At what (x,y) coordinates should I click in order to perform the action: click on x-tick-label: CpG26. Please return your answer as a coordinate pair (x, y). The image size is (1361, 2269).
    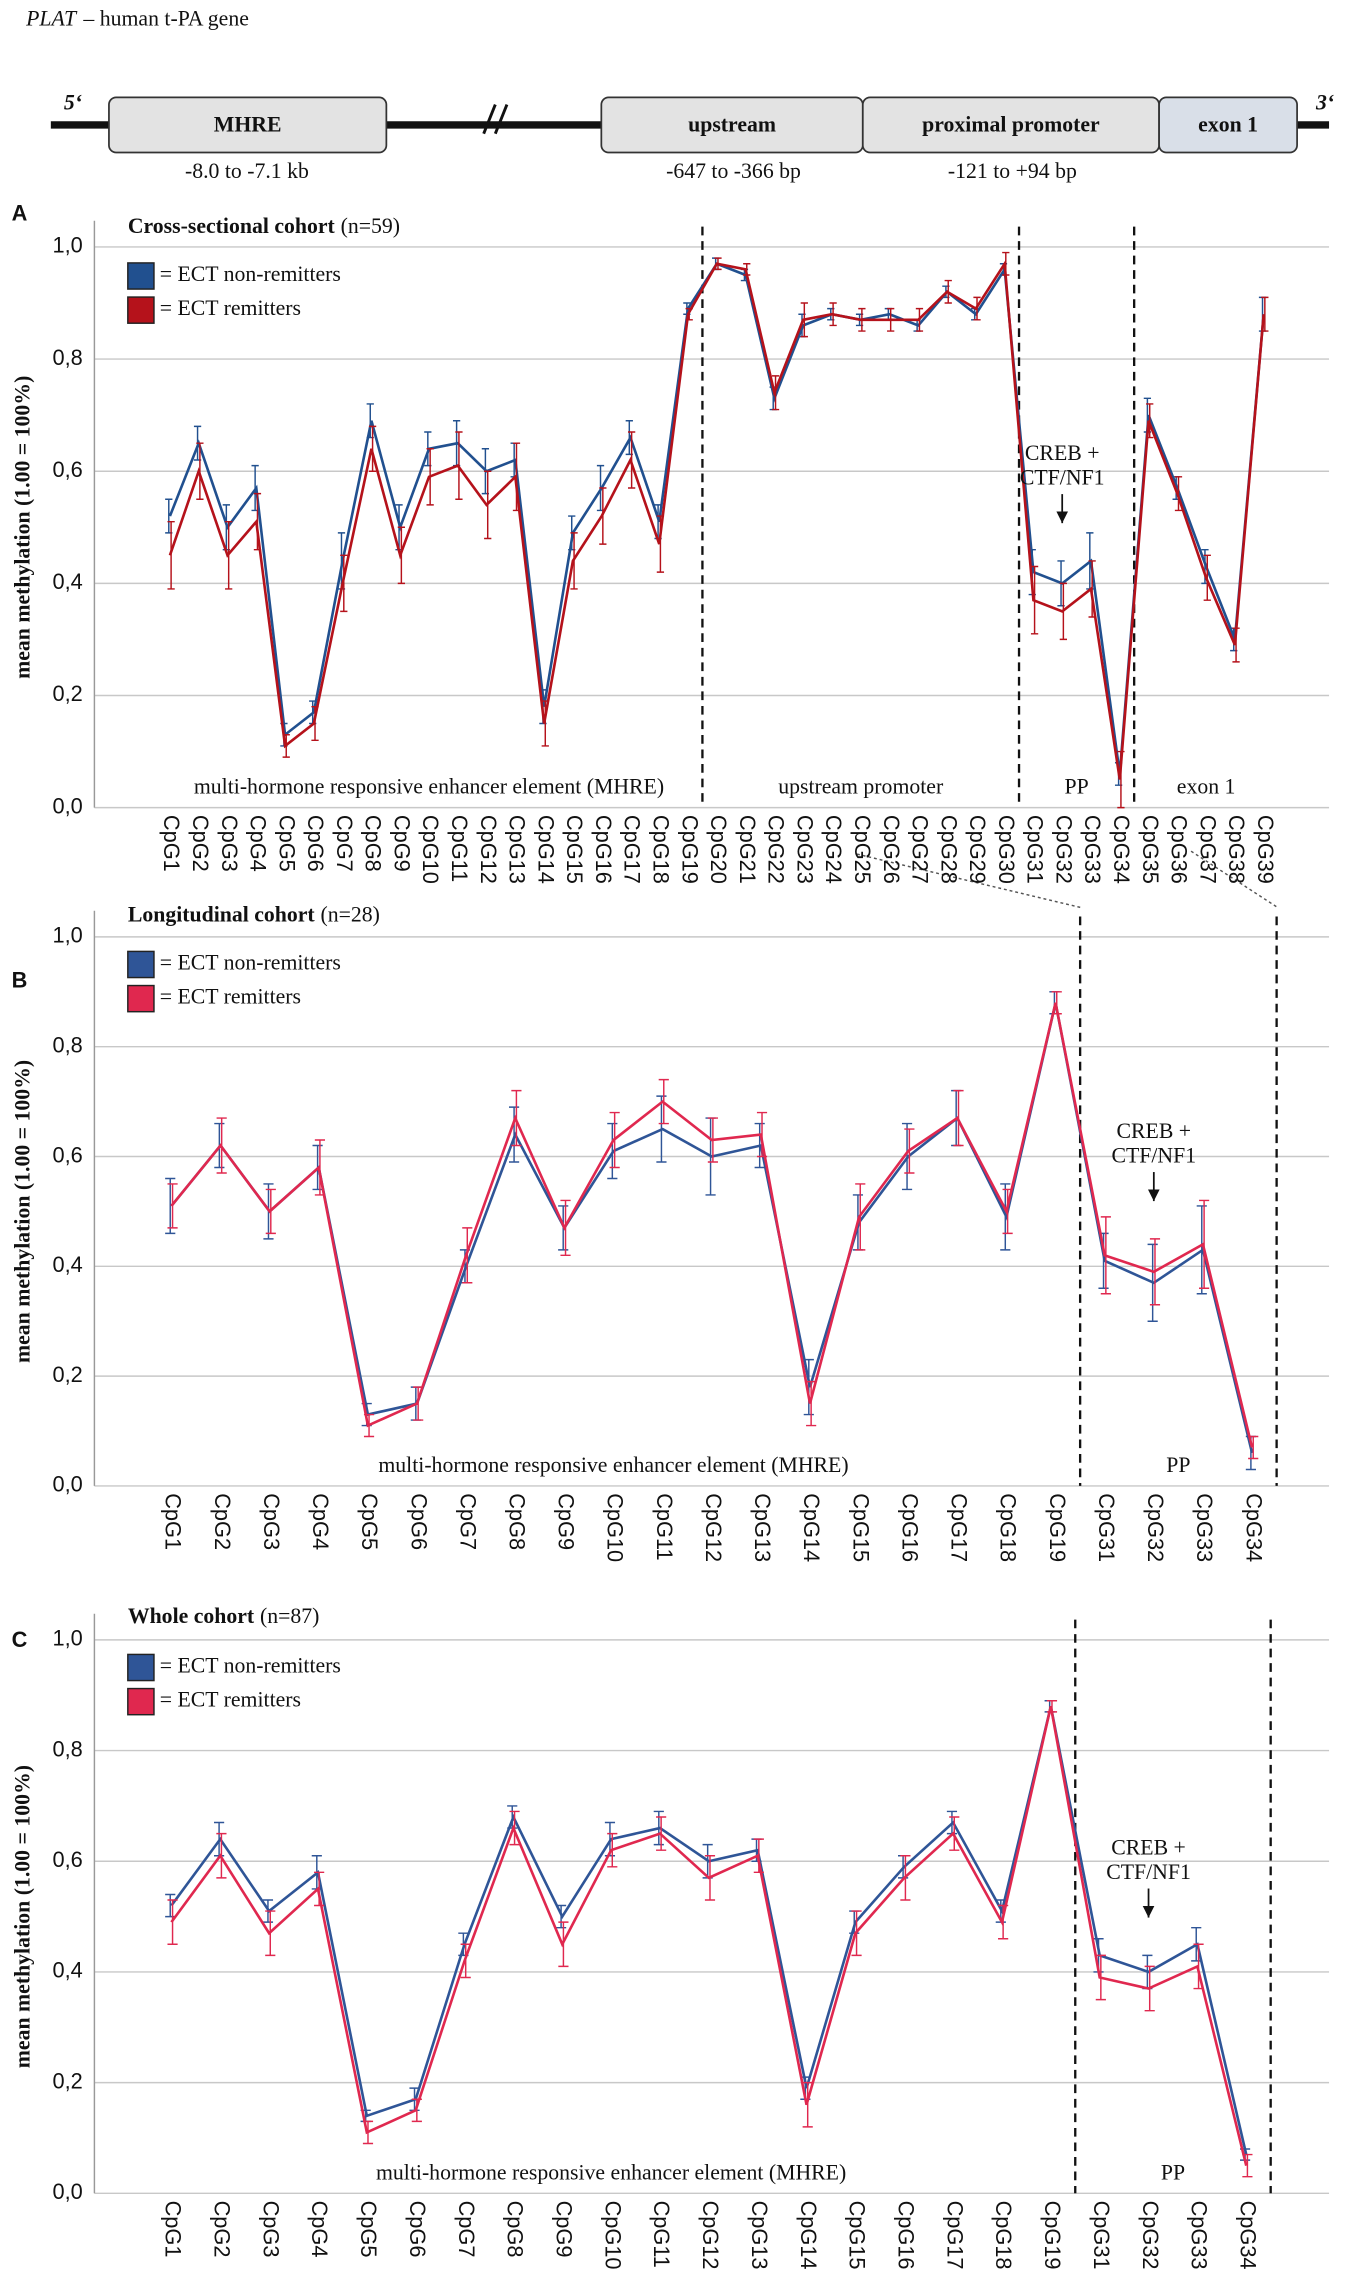
    Looking at the image, I should click on (891, 849).